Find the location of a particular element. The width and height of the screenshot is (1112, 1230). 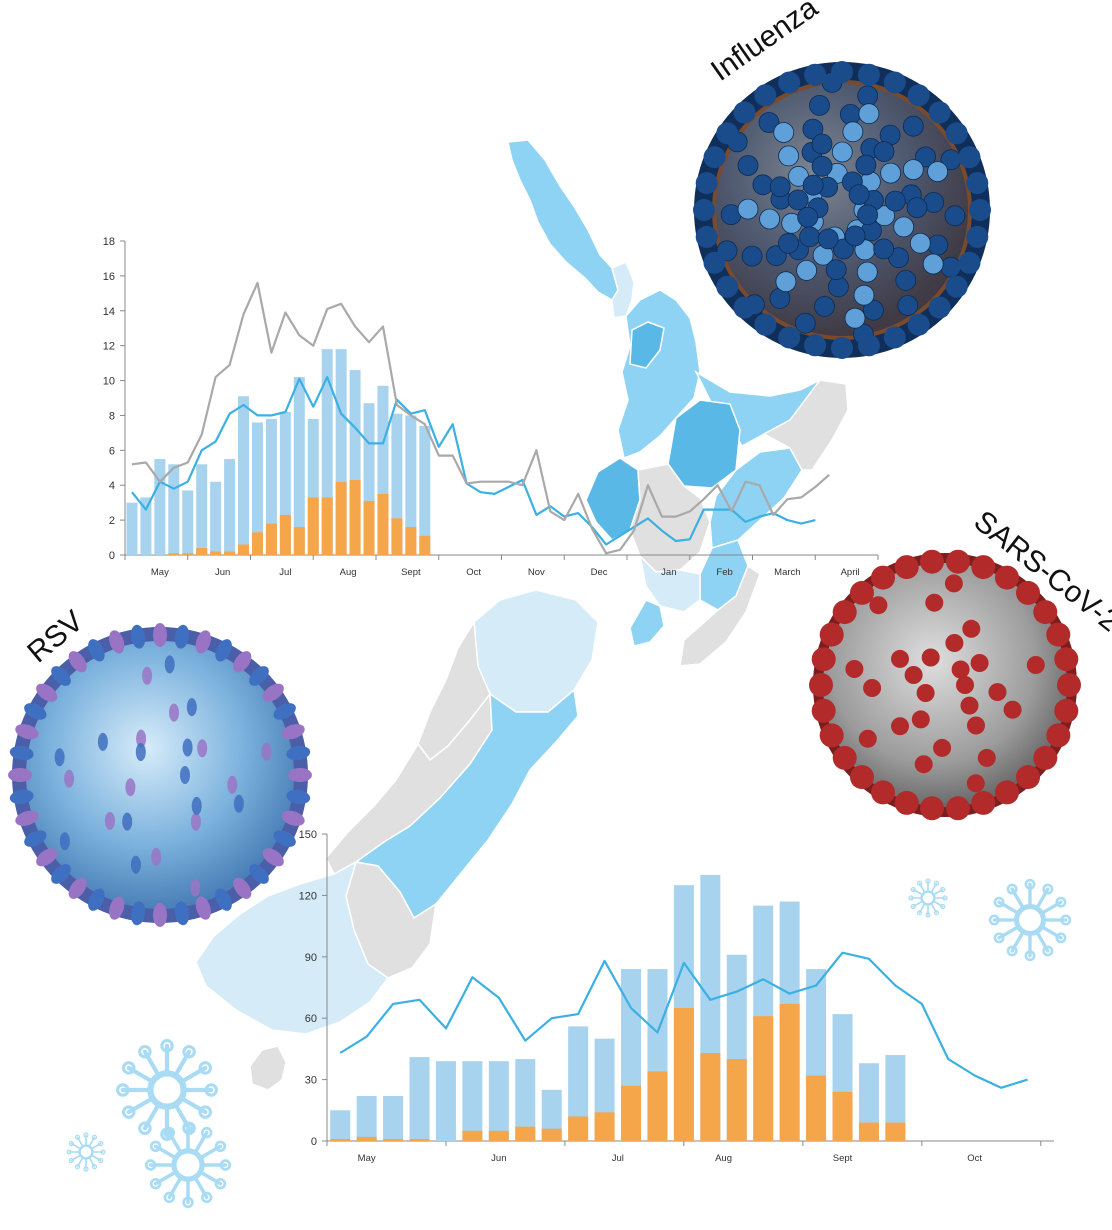

chart2-bar is located at coordinates (551, 1115).